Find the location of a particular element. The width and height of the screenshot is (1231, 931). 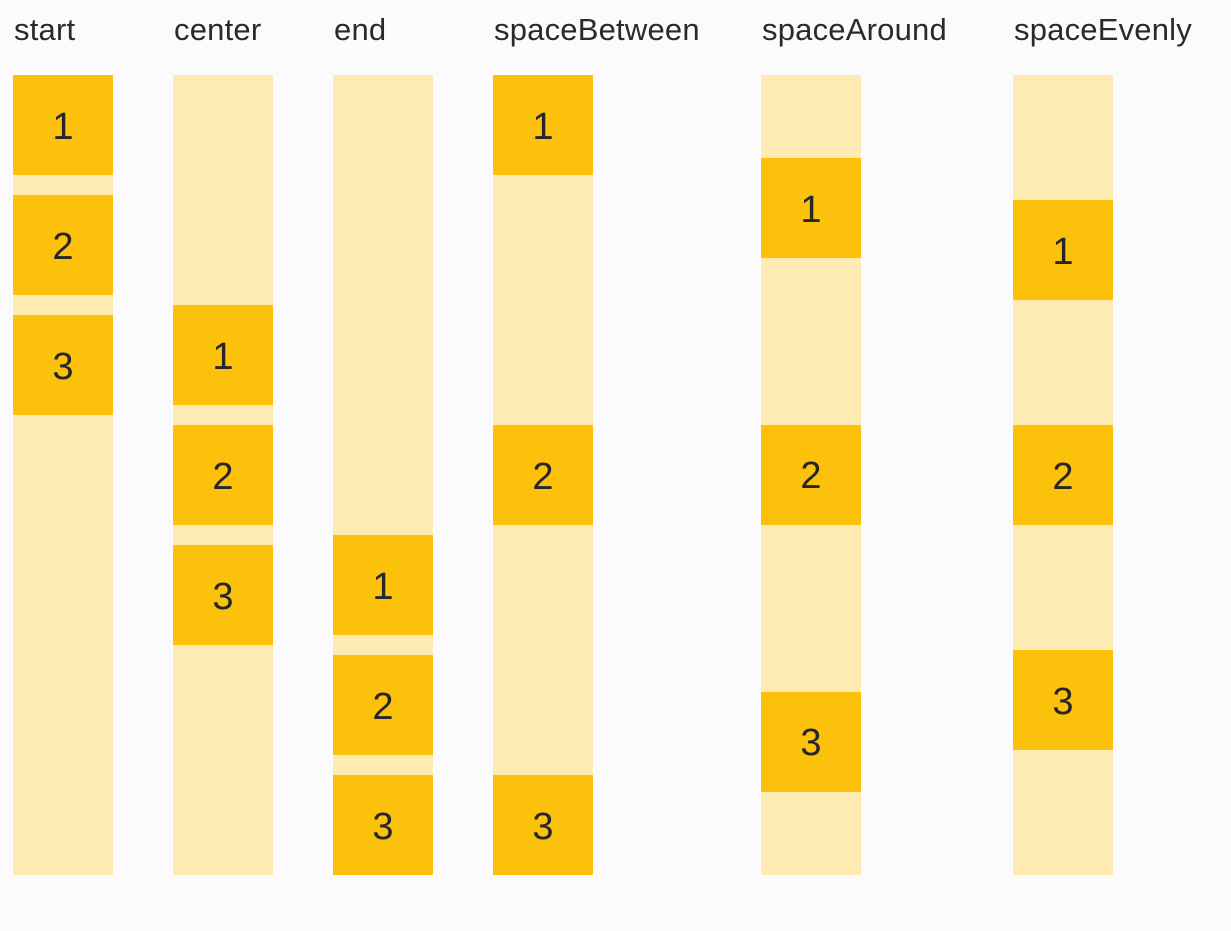

alignment-column-group-end: end 1 2 3 is located at coordinates (383, 465).